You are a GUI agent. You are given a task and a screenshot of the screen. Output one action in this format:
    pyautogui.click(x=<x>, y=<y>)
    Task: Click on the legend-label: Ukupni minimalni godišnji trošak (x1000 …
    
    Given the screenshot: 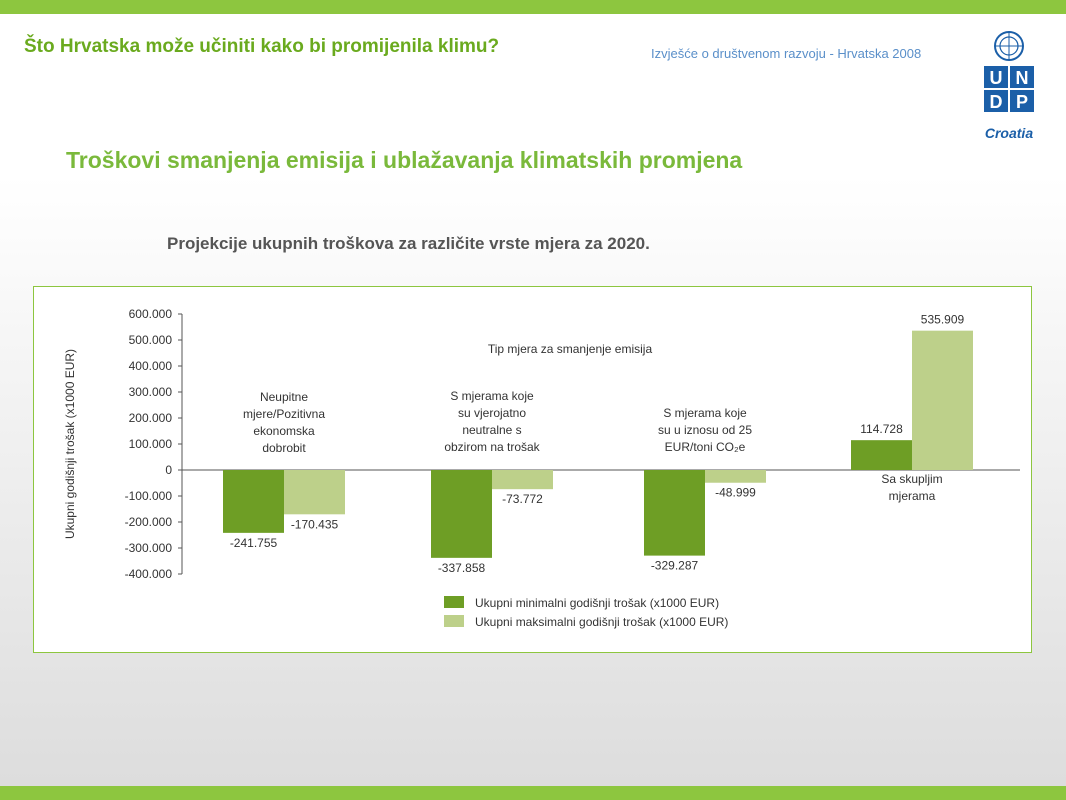 What is the action you would take?
    pyautogui.click(x=597, y=603)
    